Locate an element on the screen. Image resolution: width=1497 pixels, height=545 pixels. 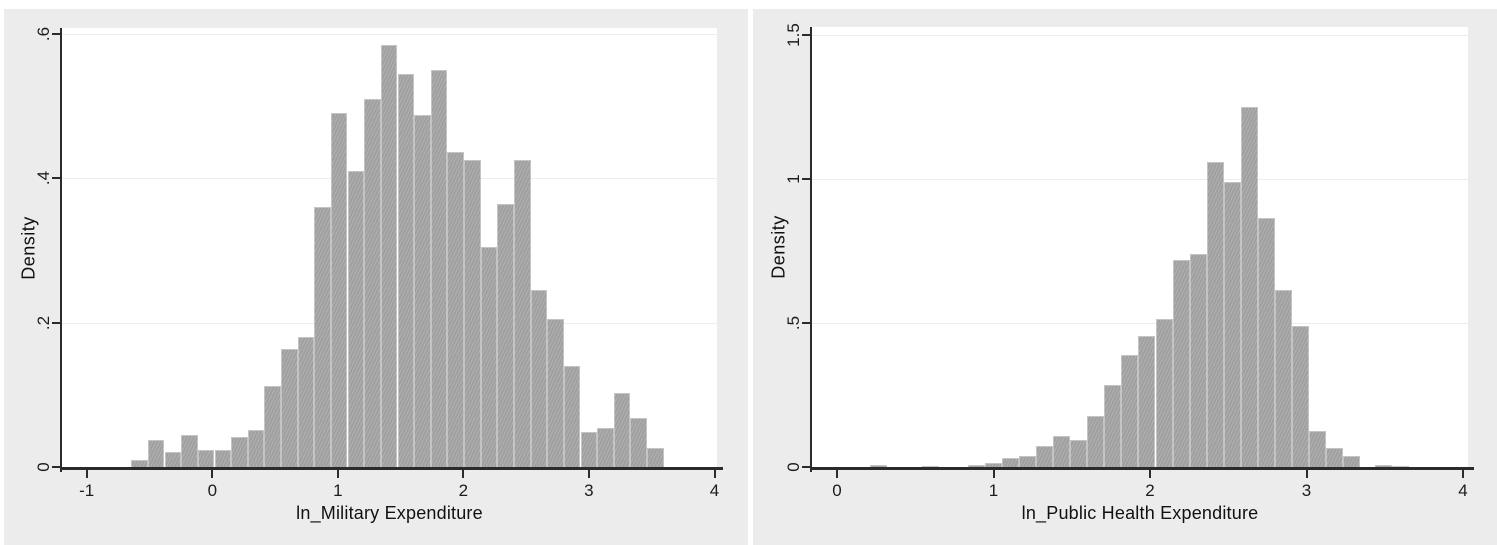
x-axis-title: ln_Military Expenditure is located at coordinates (389, 513).